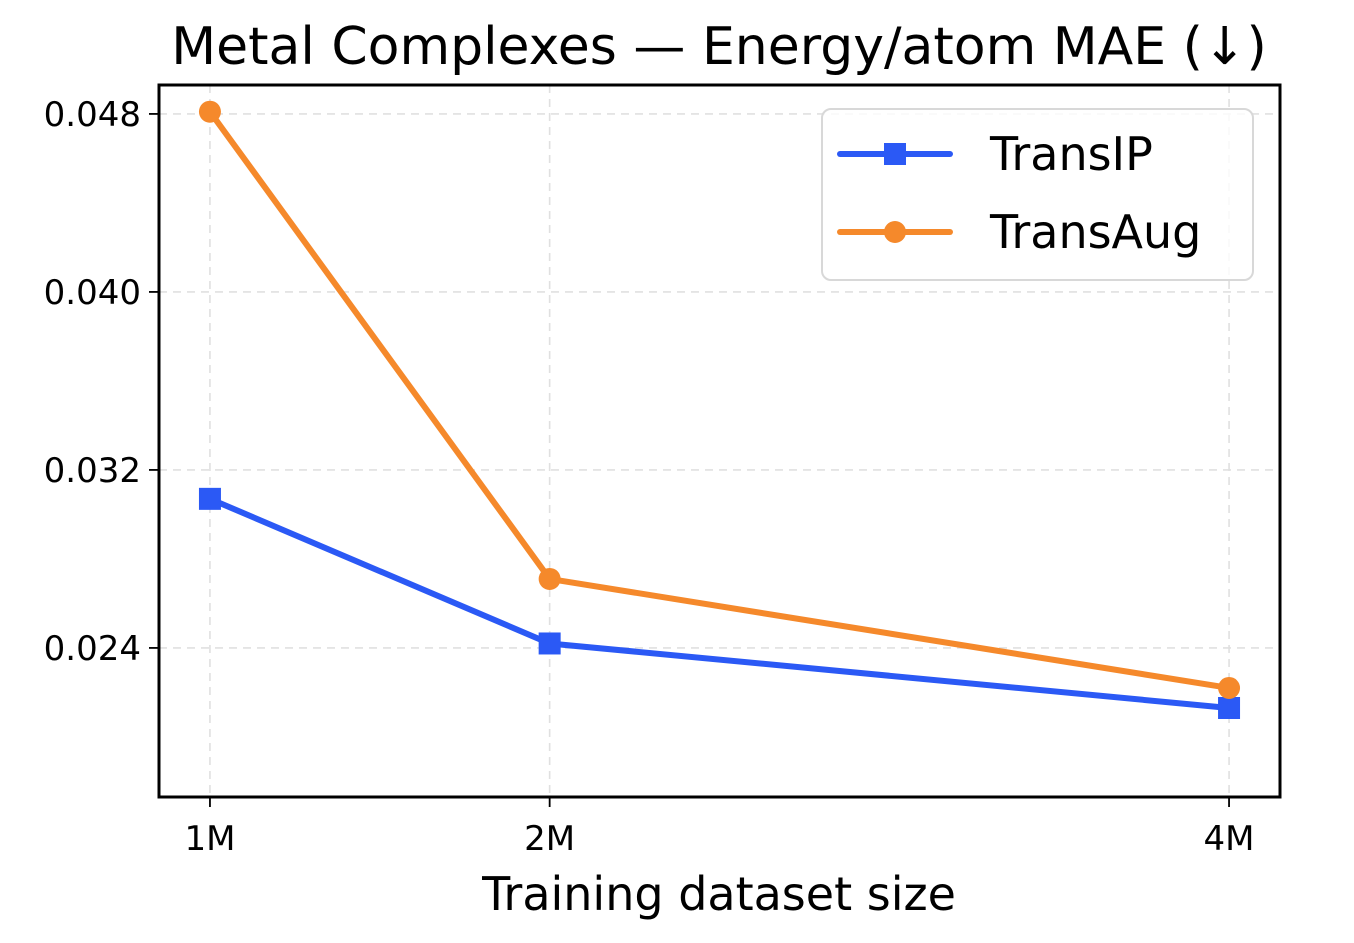 This screenshot has height=943, width=1354. I want to click on legend-entries: TransIP TransAug, so click(1019, 193).